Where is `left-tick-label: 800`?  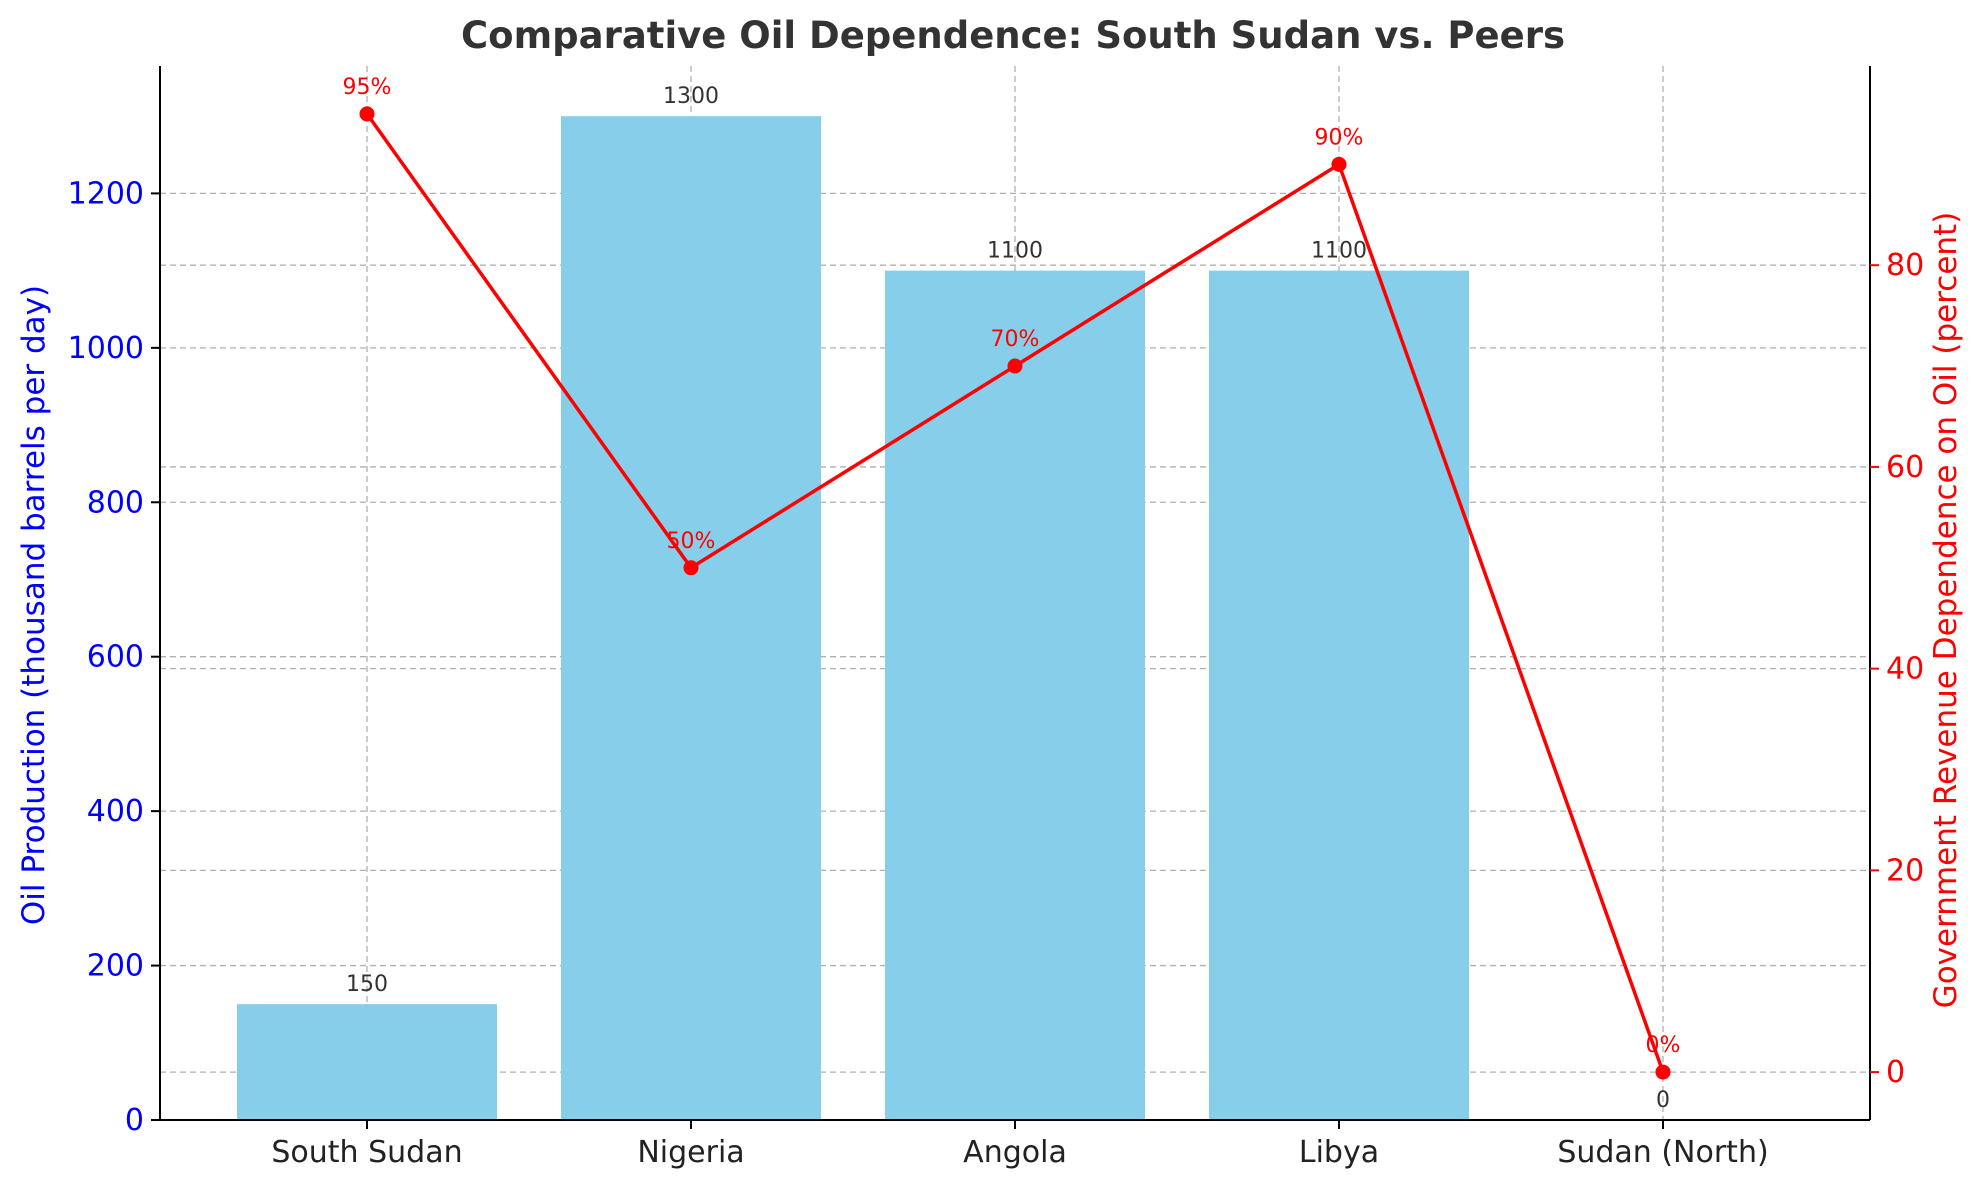
left-tick-label: 800 is located at coordinates (115, 502).